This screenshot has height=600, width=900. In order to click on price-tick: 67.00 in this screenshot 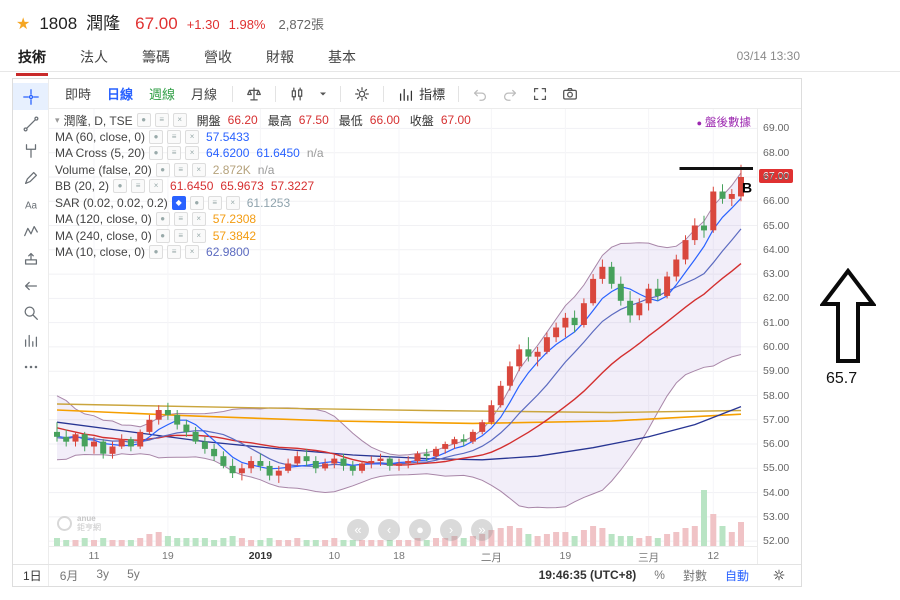, I will do `click(776, 177)`.